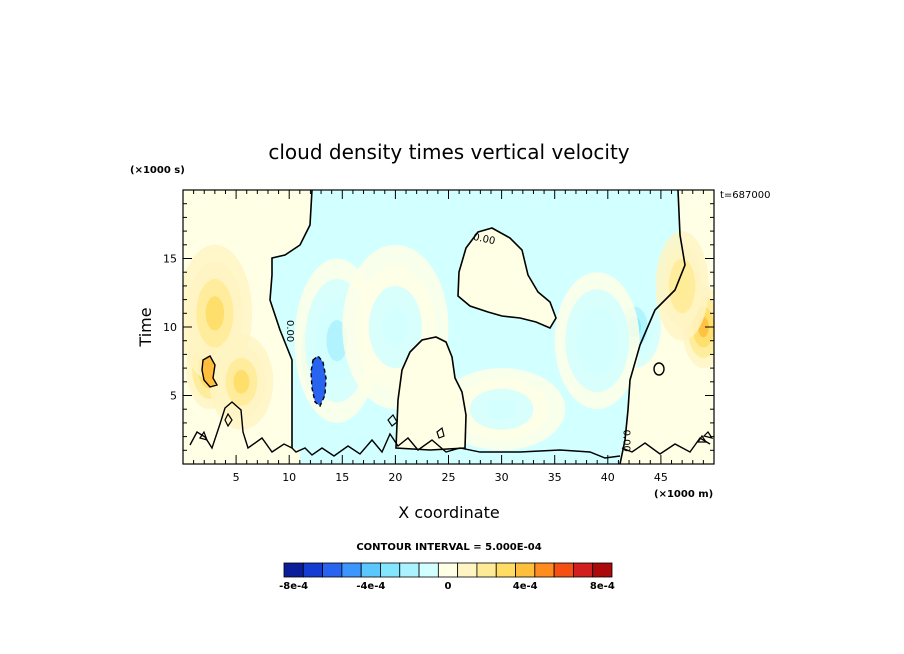 Image resolution: width=904 pixels, height=654 pixels. I want to click on x-tick-label: 30, so click(502, 477).